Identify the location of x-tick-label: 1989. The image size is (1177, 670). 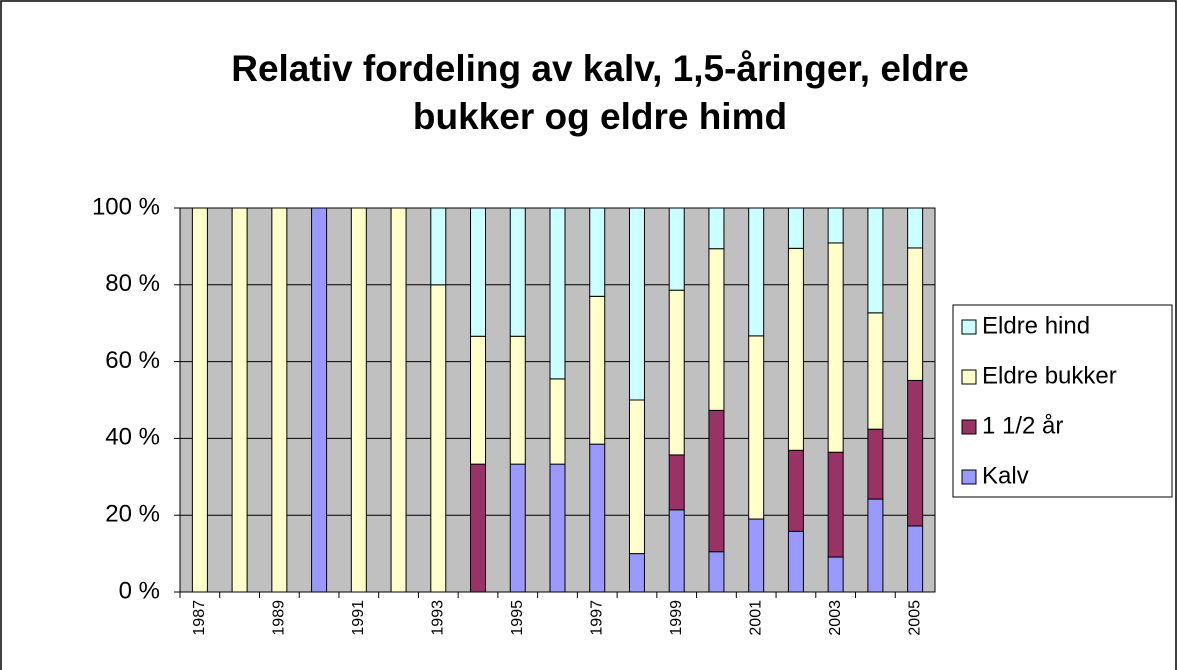
(279, 618).